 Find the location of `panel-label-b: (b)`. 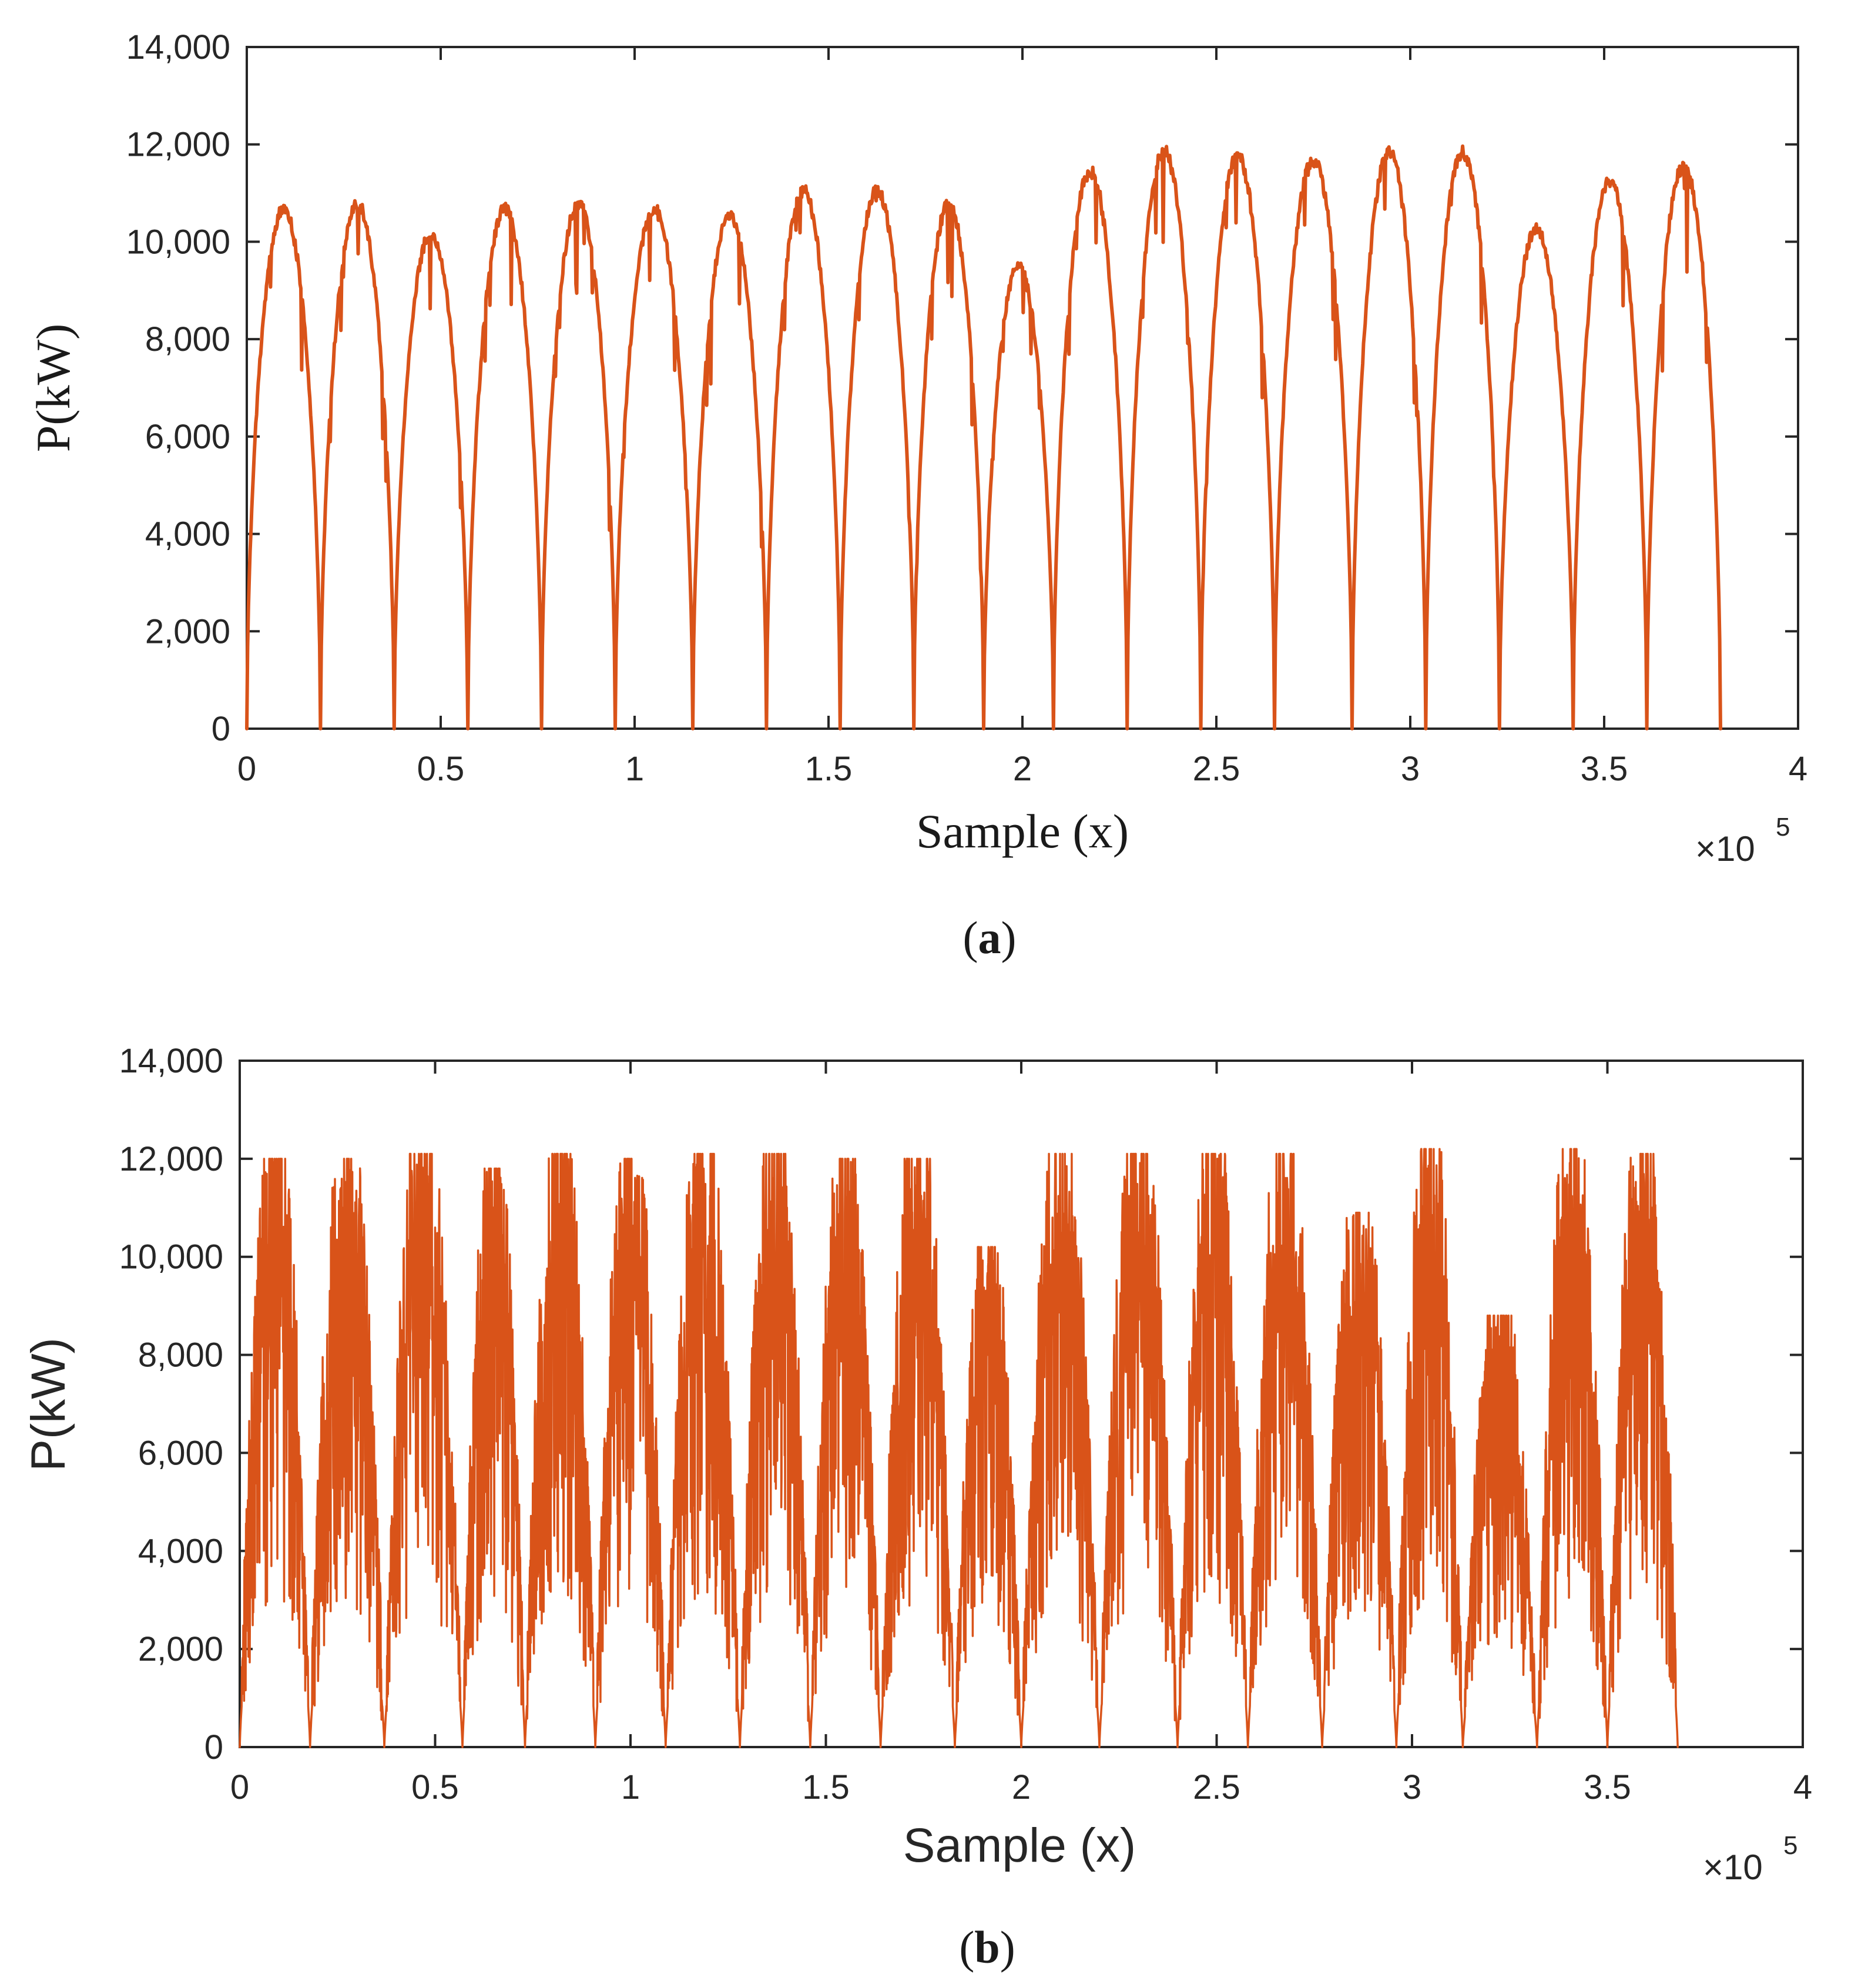

panel-label-b: (b) is located at coordinates (987, 1947).